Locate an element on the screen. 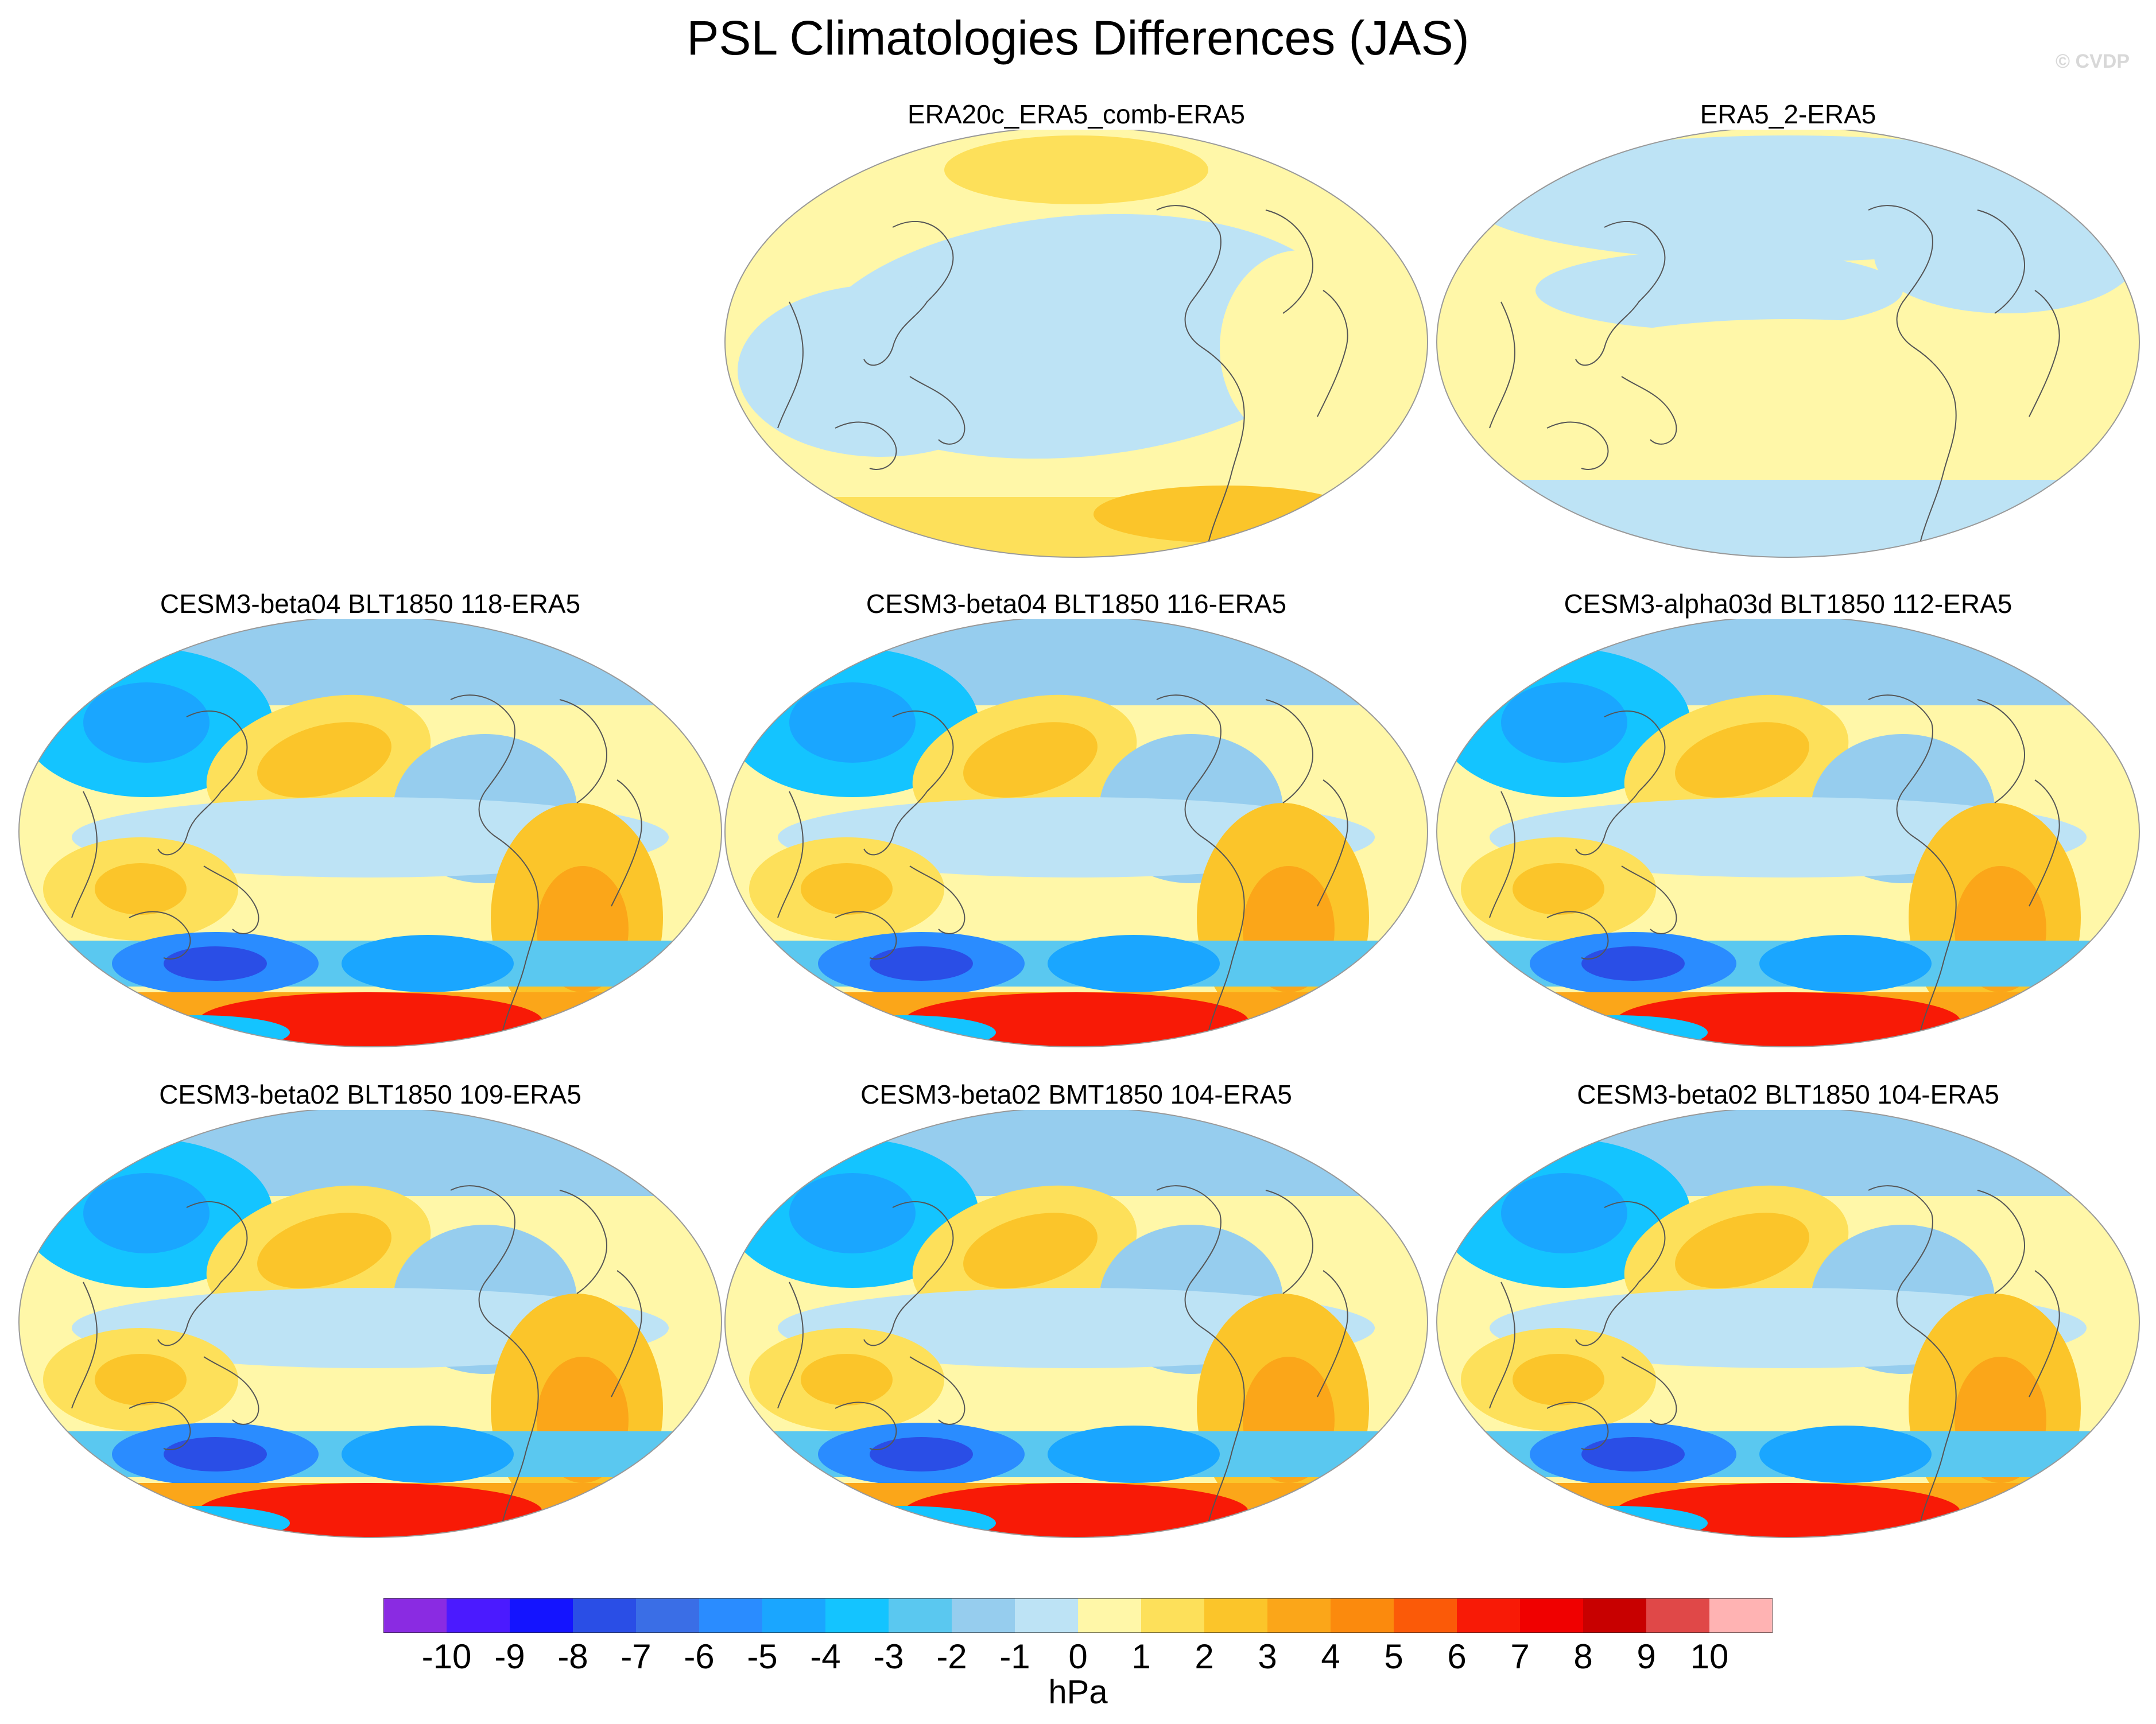  panel-title: CESM3-beta04 BLT1850 118-ERA5 is located at coordinates (370, 604).